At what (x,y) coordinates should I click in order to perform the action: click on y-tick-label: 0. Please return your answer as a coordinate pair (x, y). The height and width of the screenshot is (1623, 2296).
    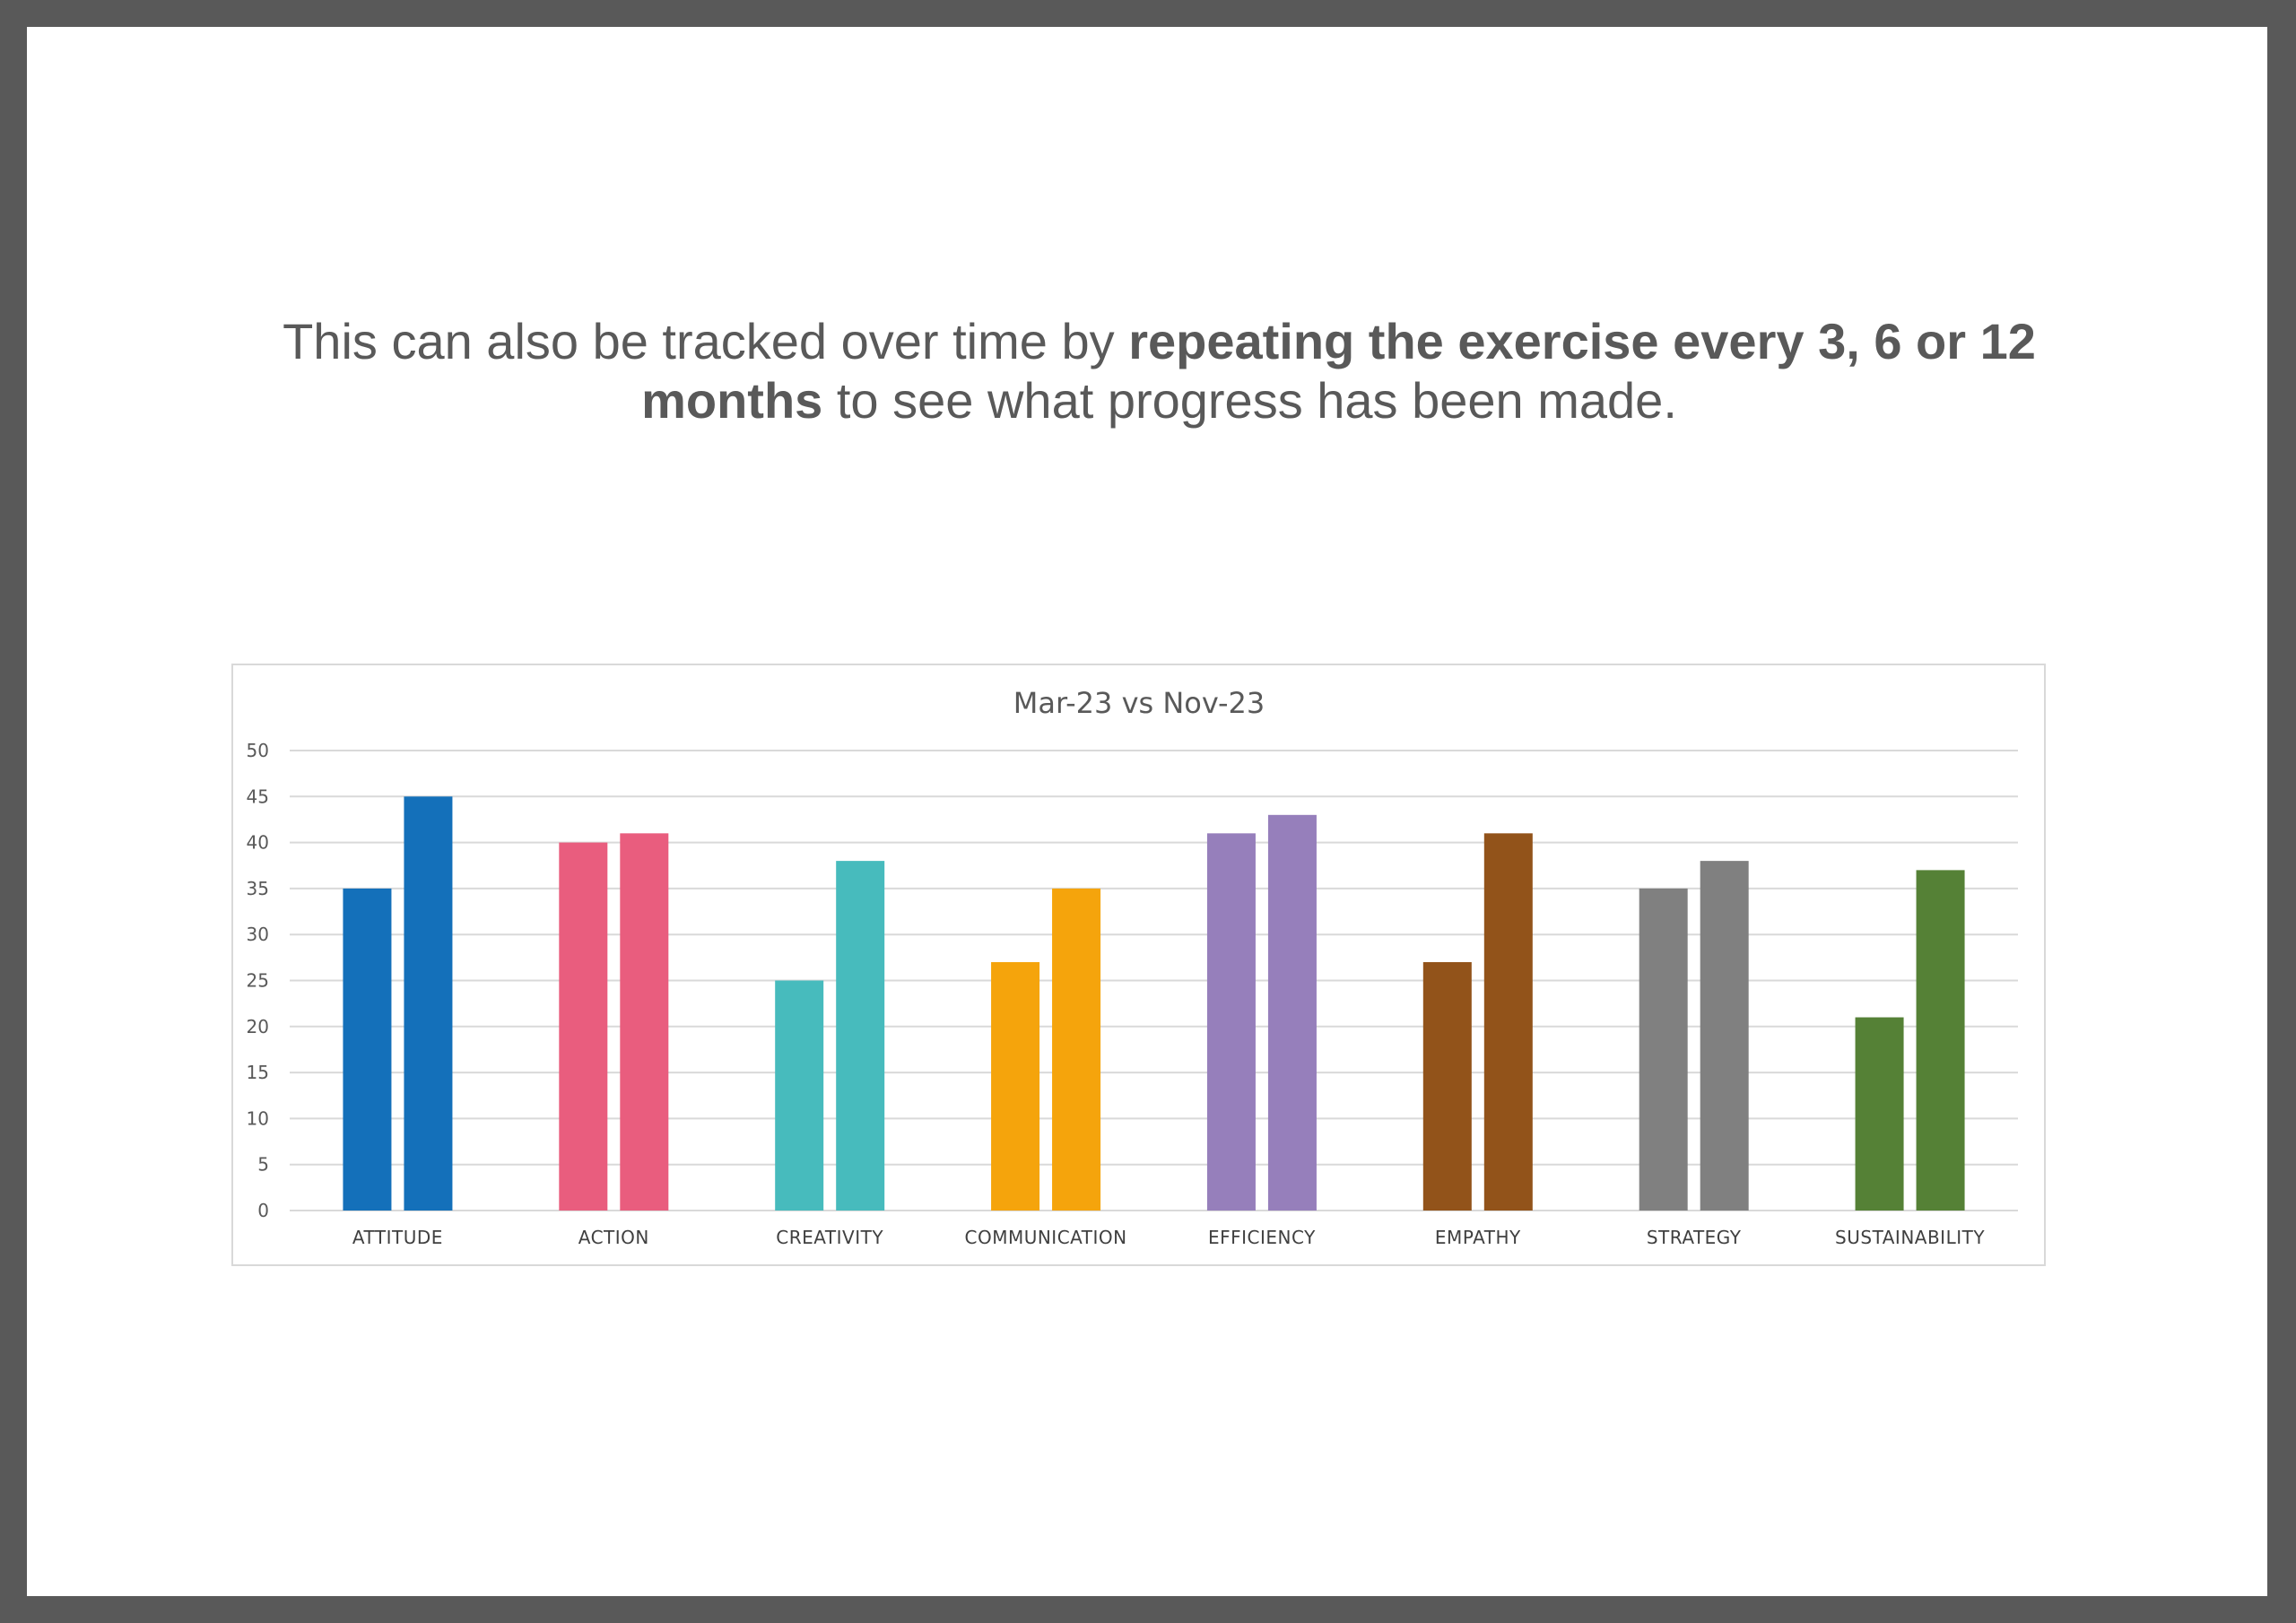
    Looking at the image, I should click on (263, 1210).